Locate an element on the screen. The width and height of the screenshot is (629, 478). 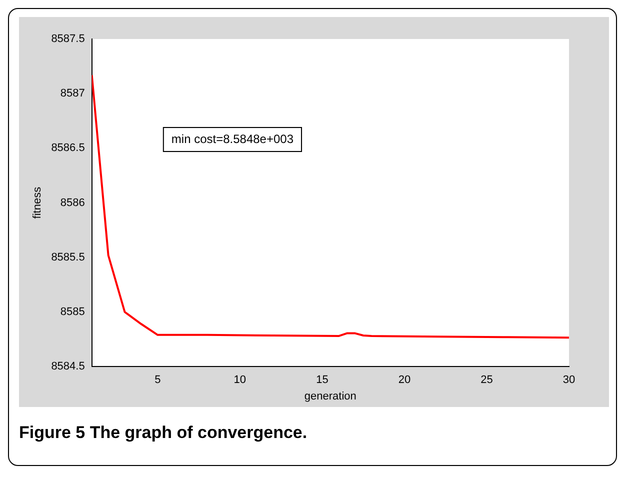
x-axis-title: generation is located at coordinates (330, 396).